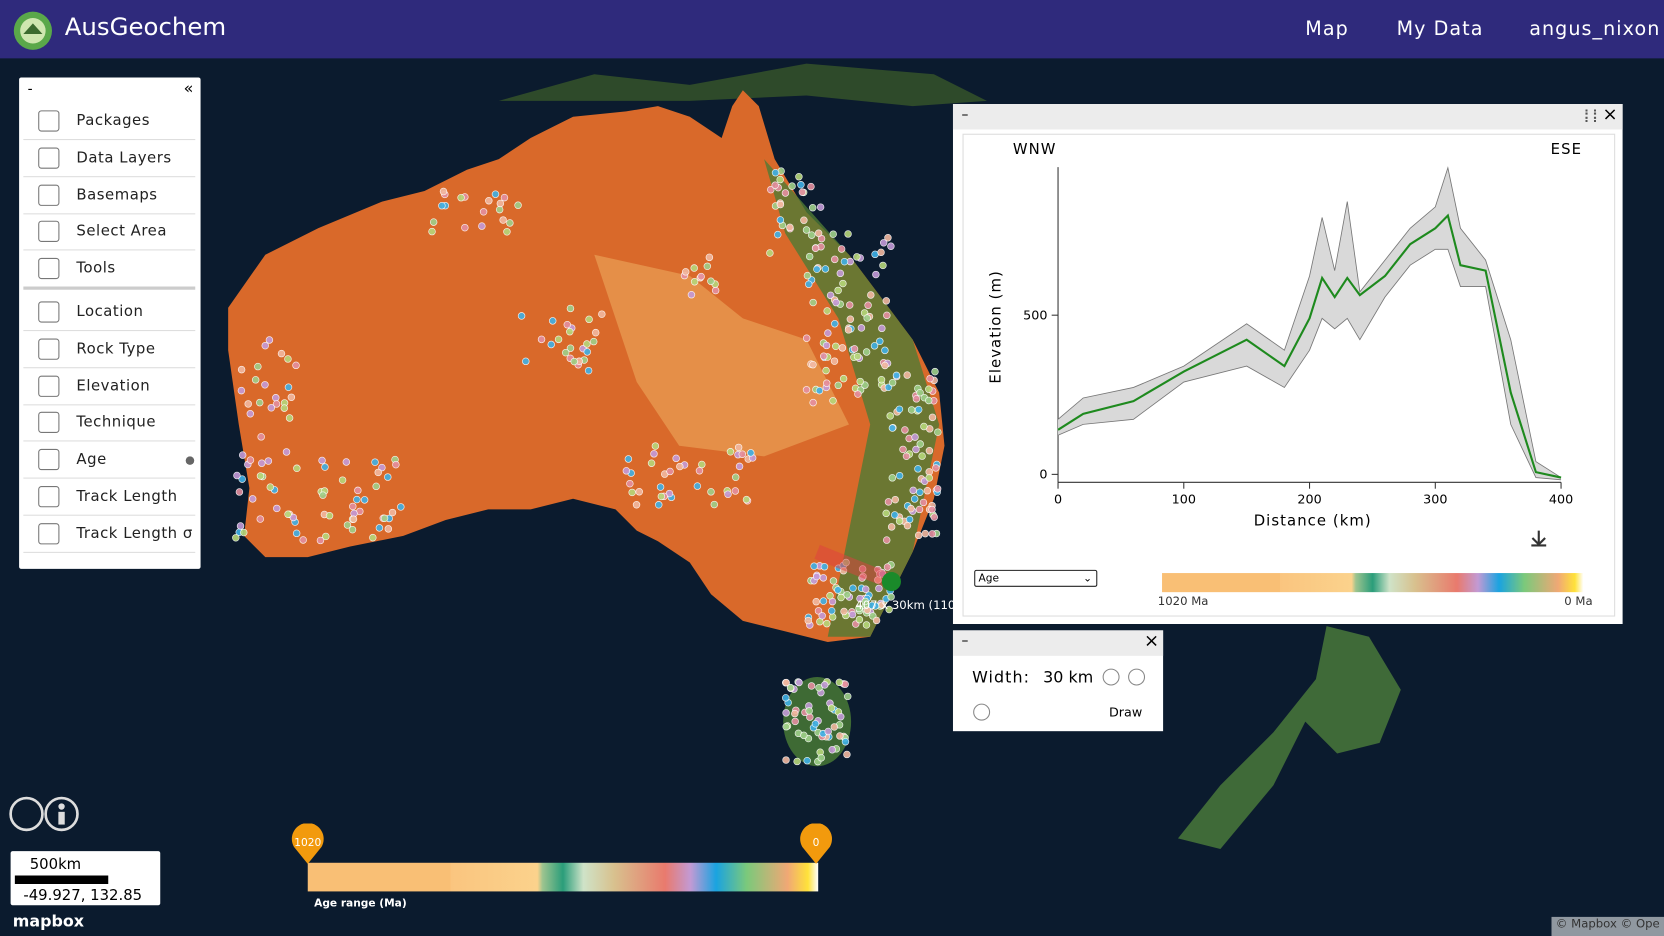  Describe the element at coordinates (1137, 677) in the screenshot. I see `increase-button` at that location.